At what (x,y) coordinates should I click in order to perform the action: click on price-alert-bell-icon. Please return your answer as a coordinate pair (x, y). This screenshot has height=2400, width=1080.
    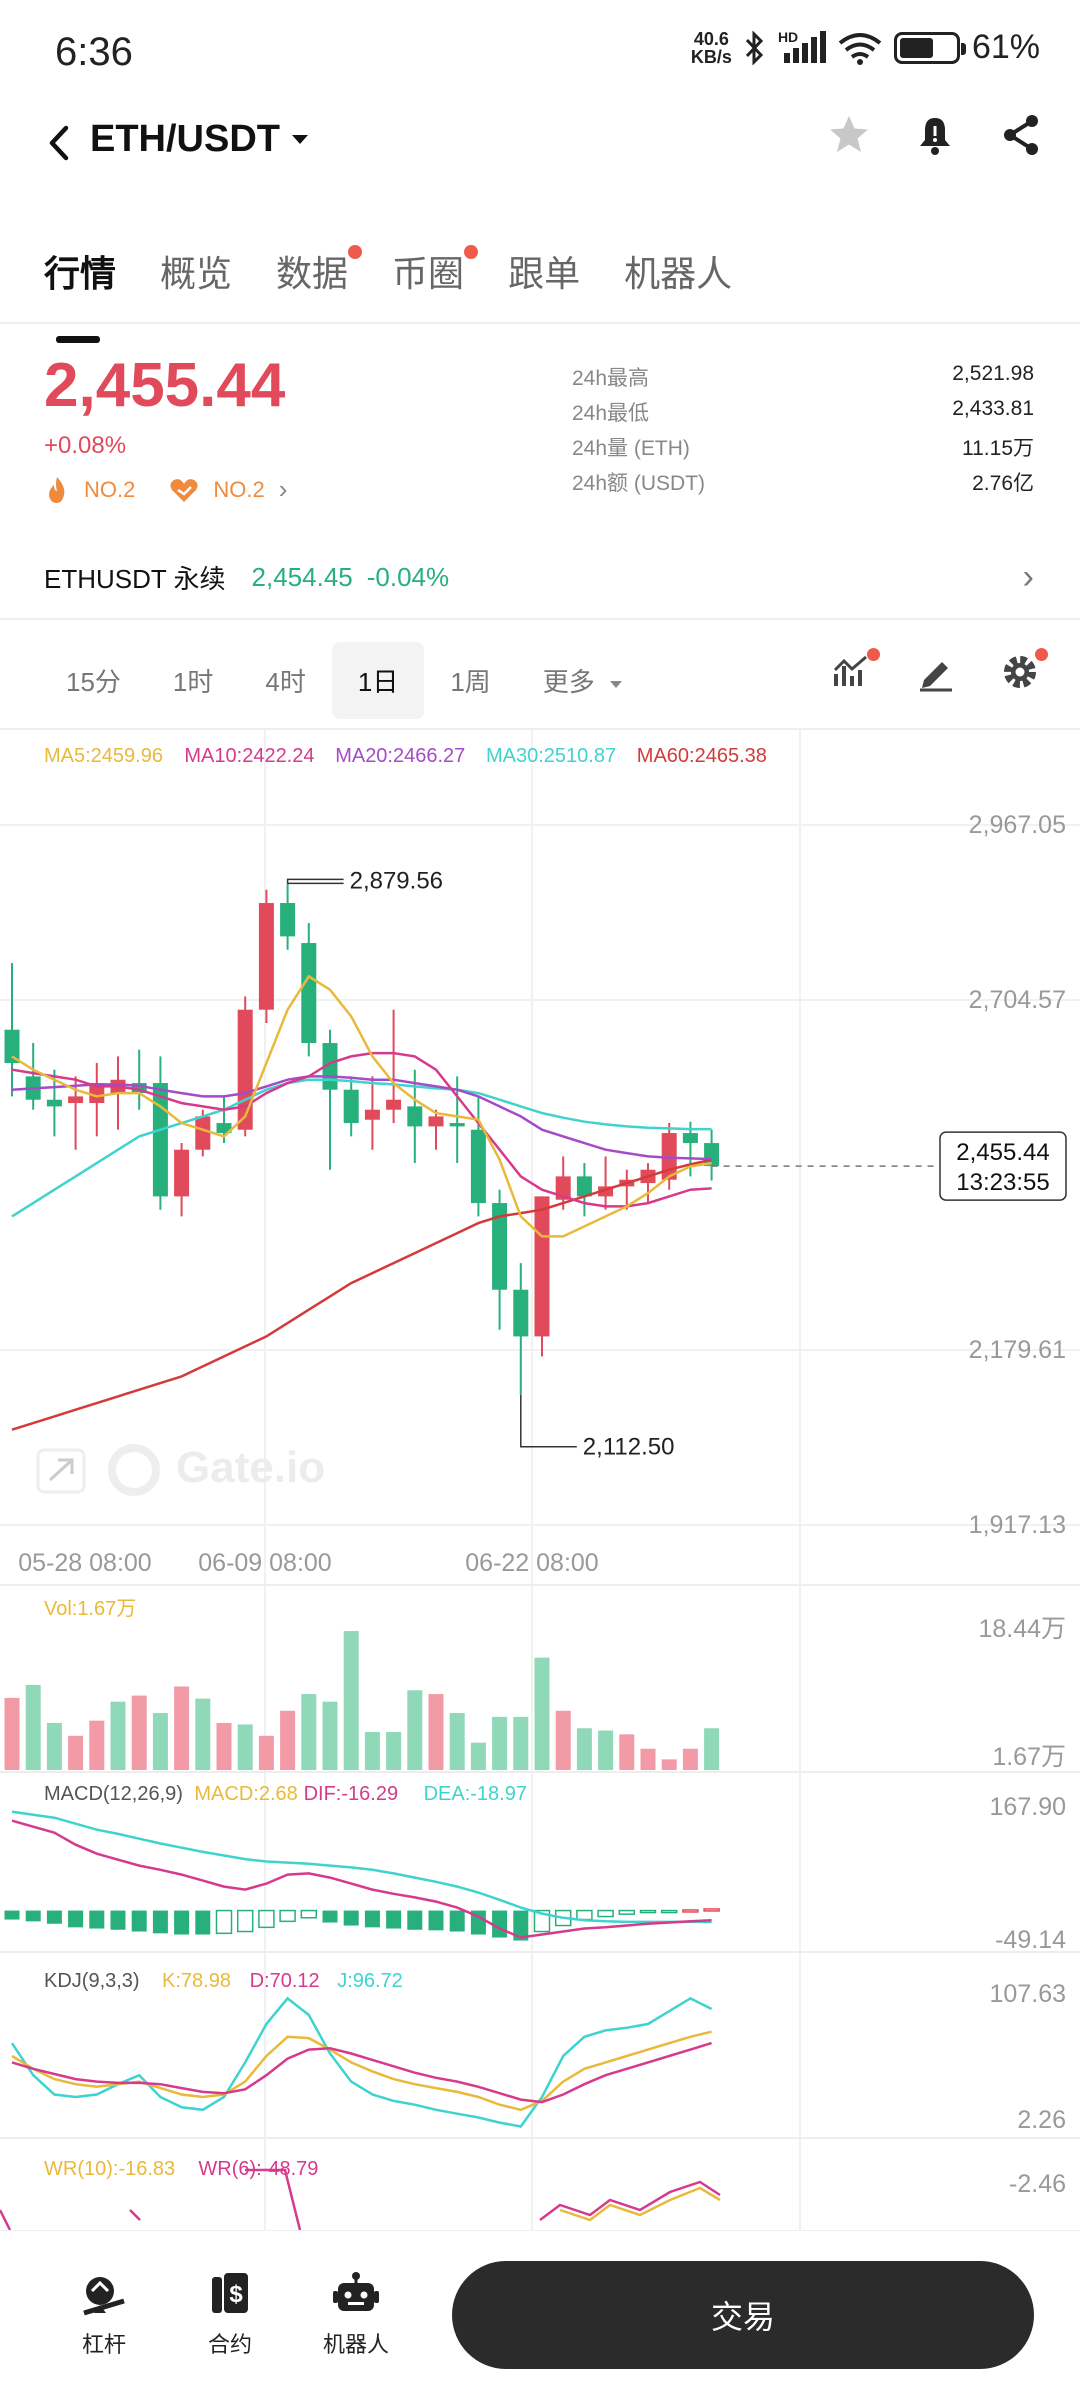
    Looking at the image, I should click on (935, 135).